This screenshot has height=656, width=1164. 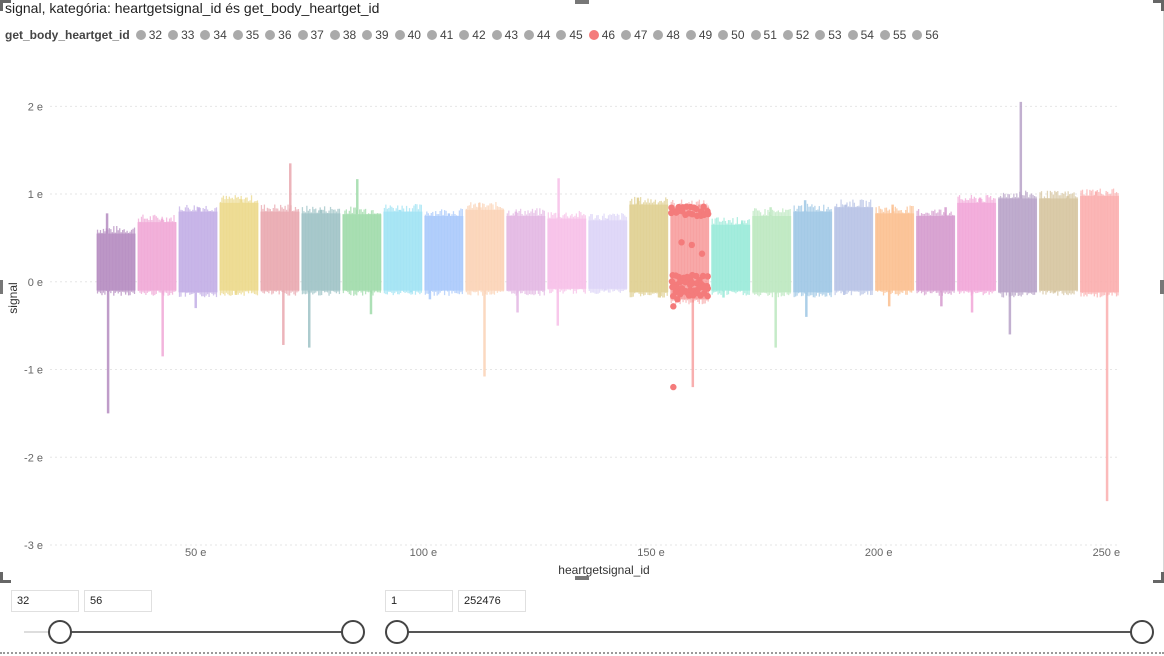 I want to click on legend-item-40: 40, so click(x=407, y=35).